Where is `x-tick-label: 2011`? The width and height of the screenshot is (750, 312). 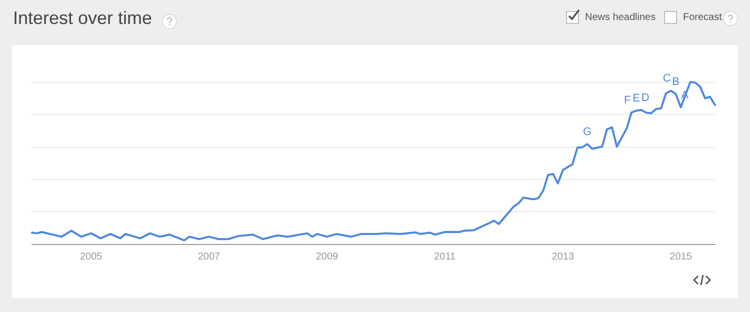
x-tick-label: 2011 is located at coordinates (445, 257).